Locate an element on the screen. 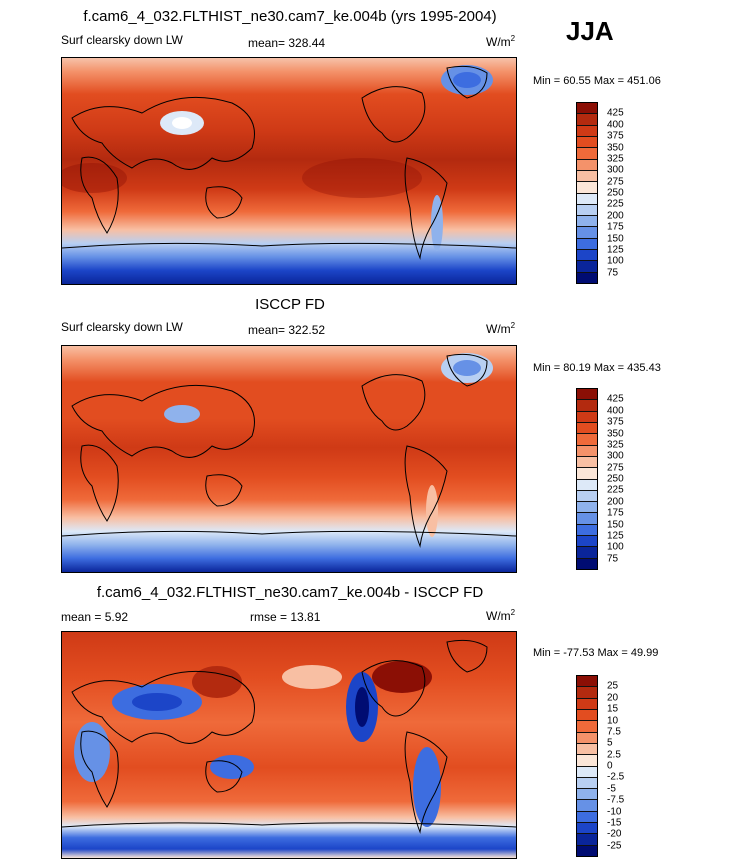 Image resolution: width=732 pixels, height=865 pixels. panel-3-colorbar-ticks: 25 20 15 10 7.5 5 2.5 0 -2.5 -5 -7.5 -10 -15 -20 -25 is located at coordinates (627, 766).